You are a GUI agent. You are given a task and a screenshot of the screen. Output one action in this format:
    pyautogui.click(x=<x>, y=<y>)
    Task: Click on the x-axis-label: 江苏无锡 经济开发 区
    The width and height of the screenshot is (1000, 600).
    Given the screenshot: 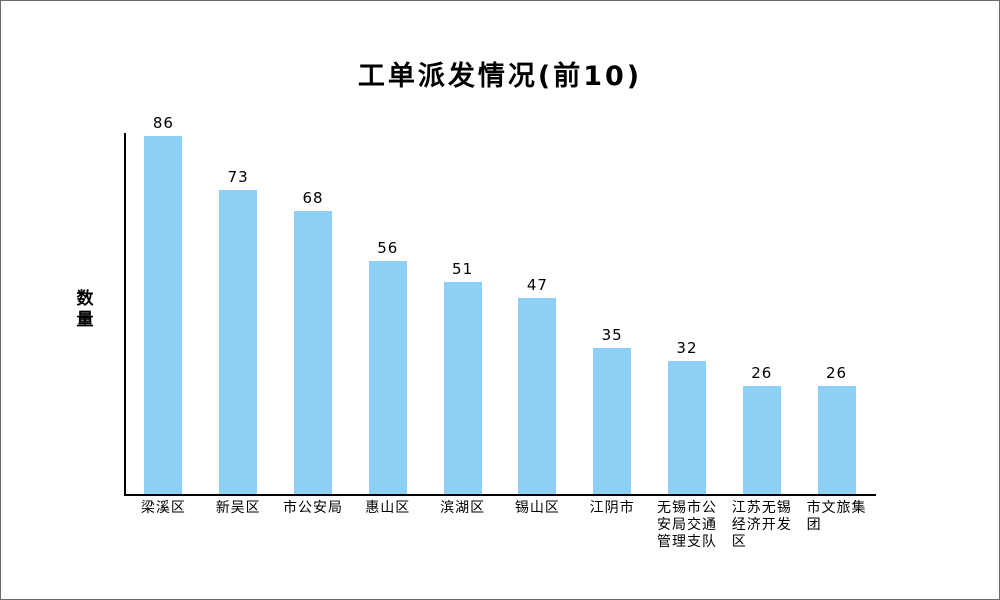 What is the action you would take?
    pyautogui.click(x=761, y=525)
    